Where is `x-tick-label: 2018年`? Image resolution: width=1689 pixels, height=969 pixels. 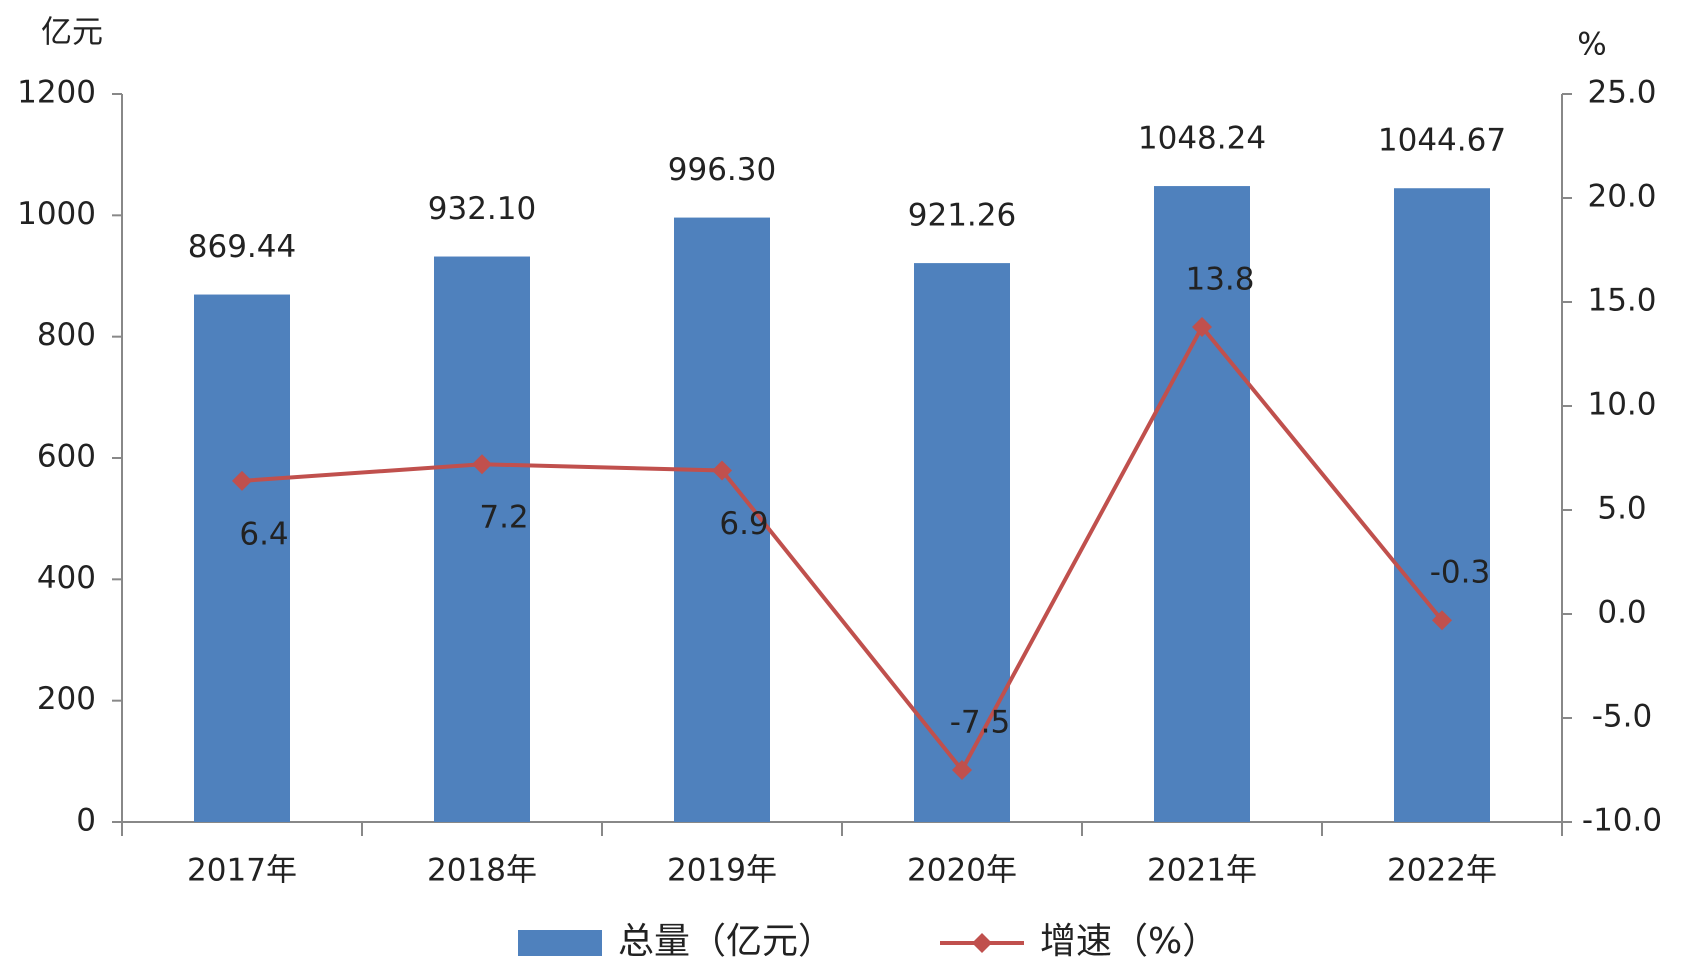
x-tick-label: 2018年 is located at coordinates (482, 871).